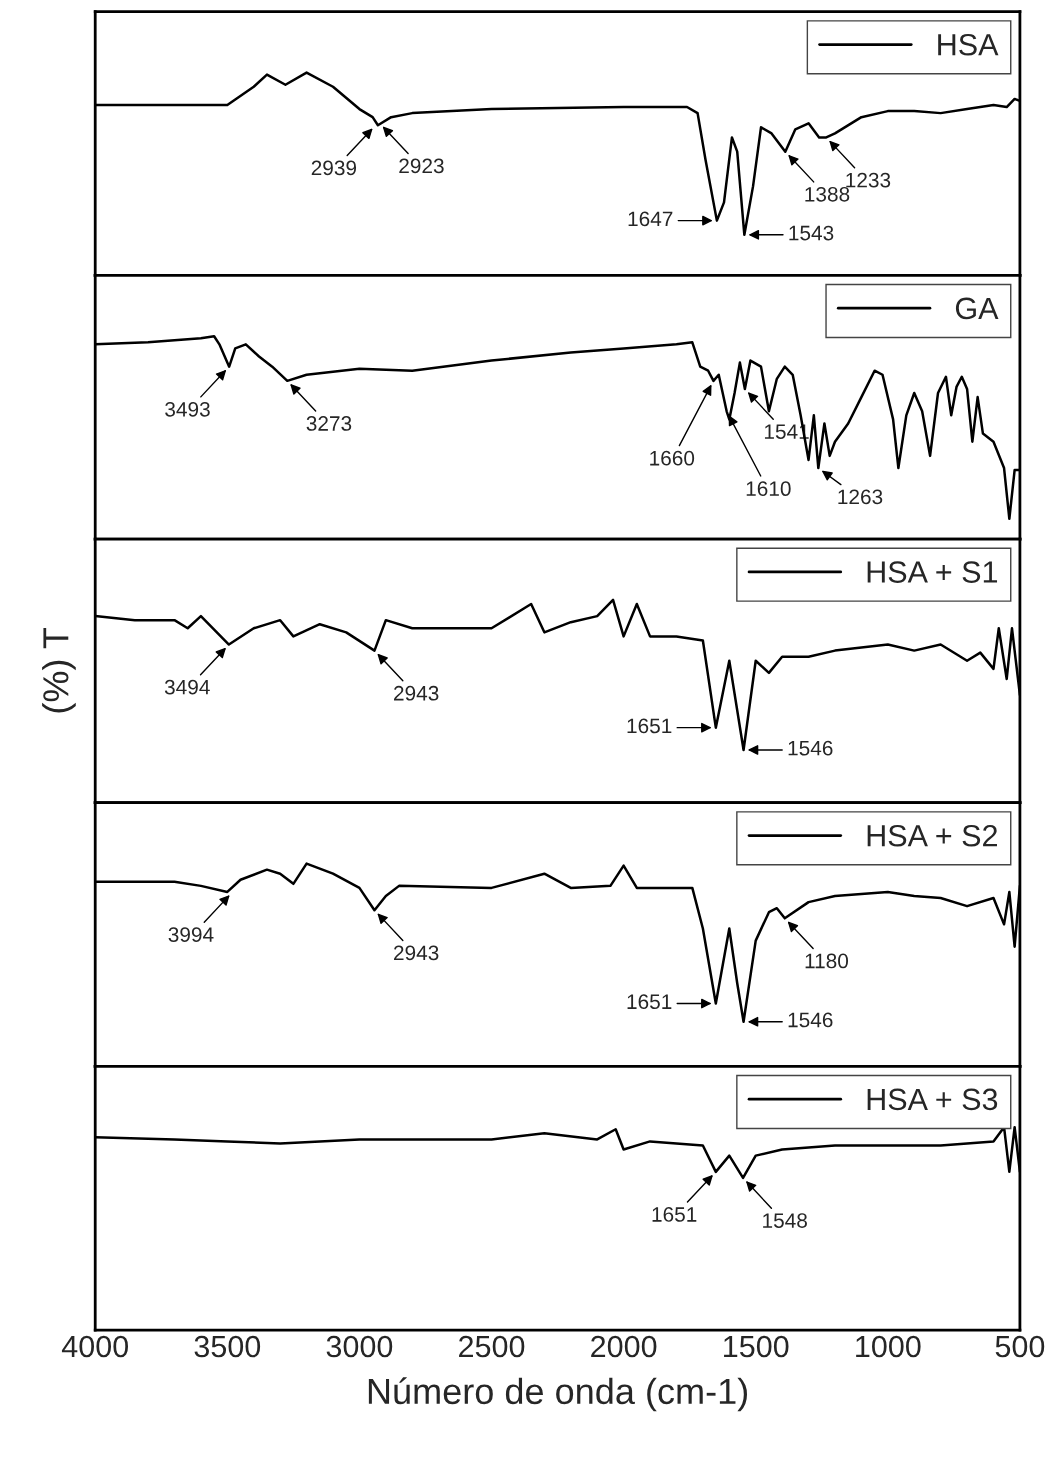 This screenshot has height=1464, width=1058. What do you see at coordinates (932, 572) in the screenshot?
I see `legend-label: HSA + S1` at bounding box center [932, 572].